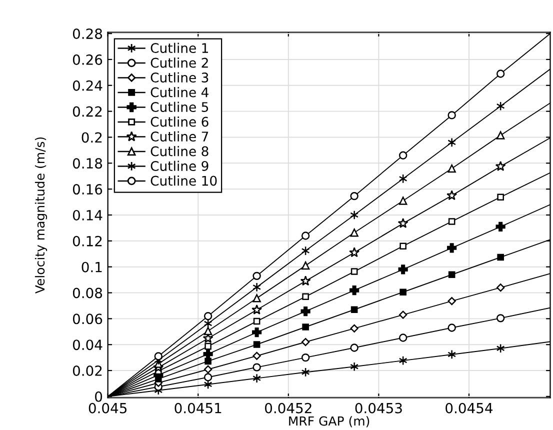 The height and width of the screenshot is (430, 553). Describe the element at coordinates (87, 293) in the screenshot. I see `y-tick-label: 0.08` at that location.